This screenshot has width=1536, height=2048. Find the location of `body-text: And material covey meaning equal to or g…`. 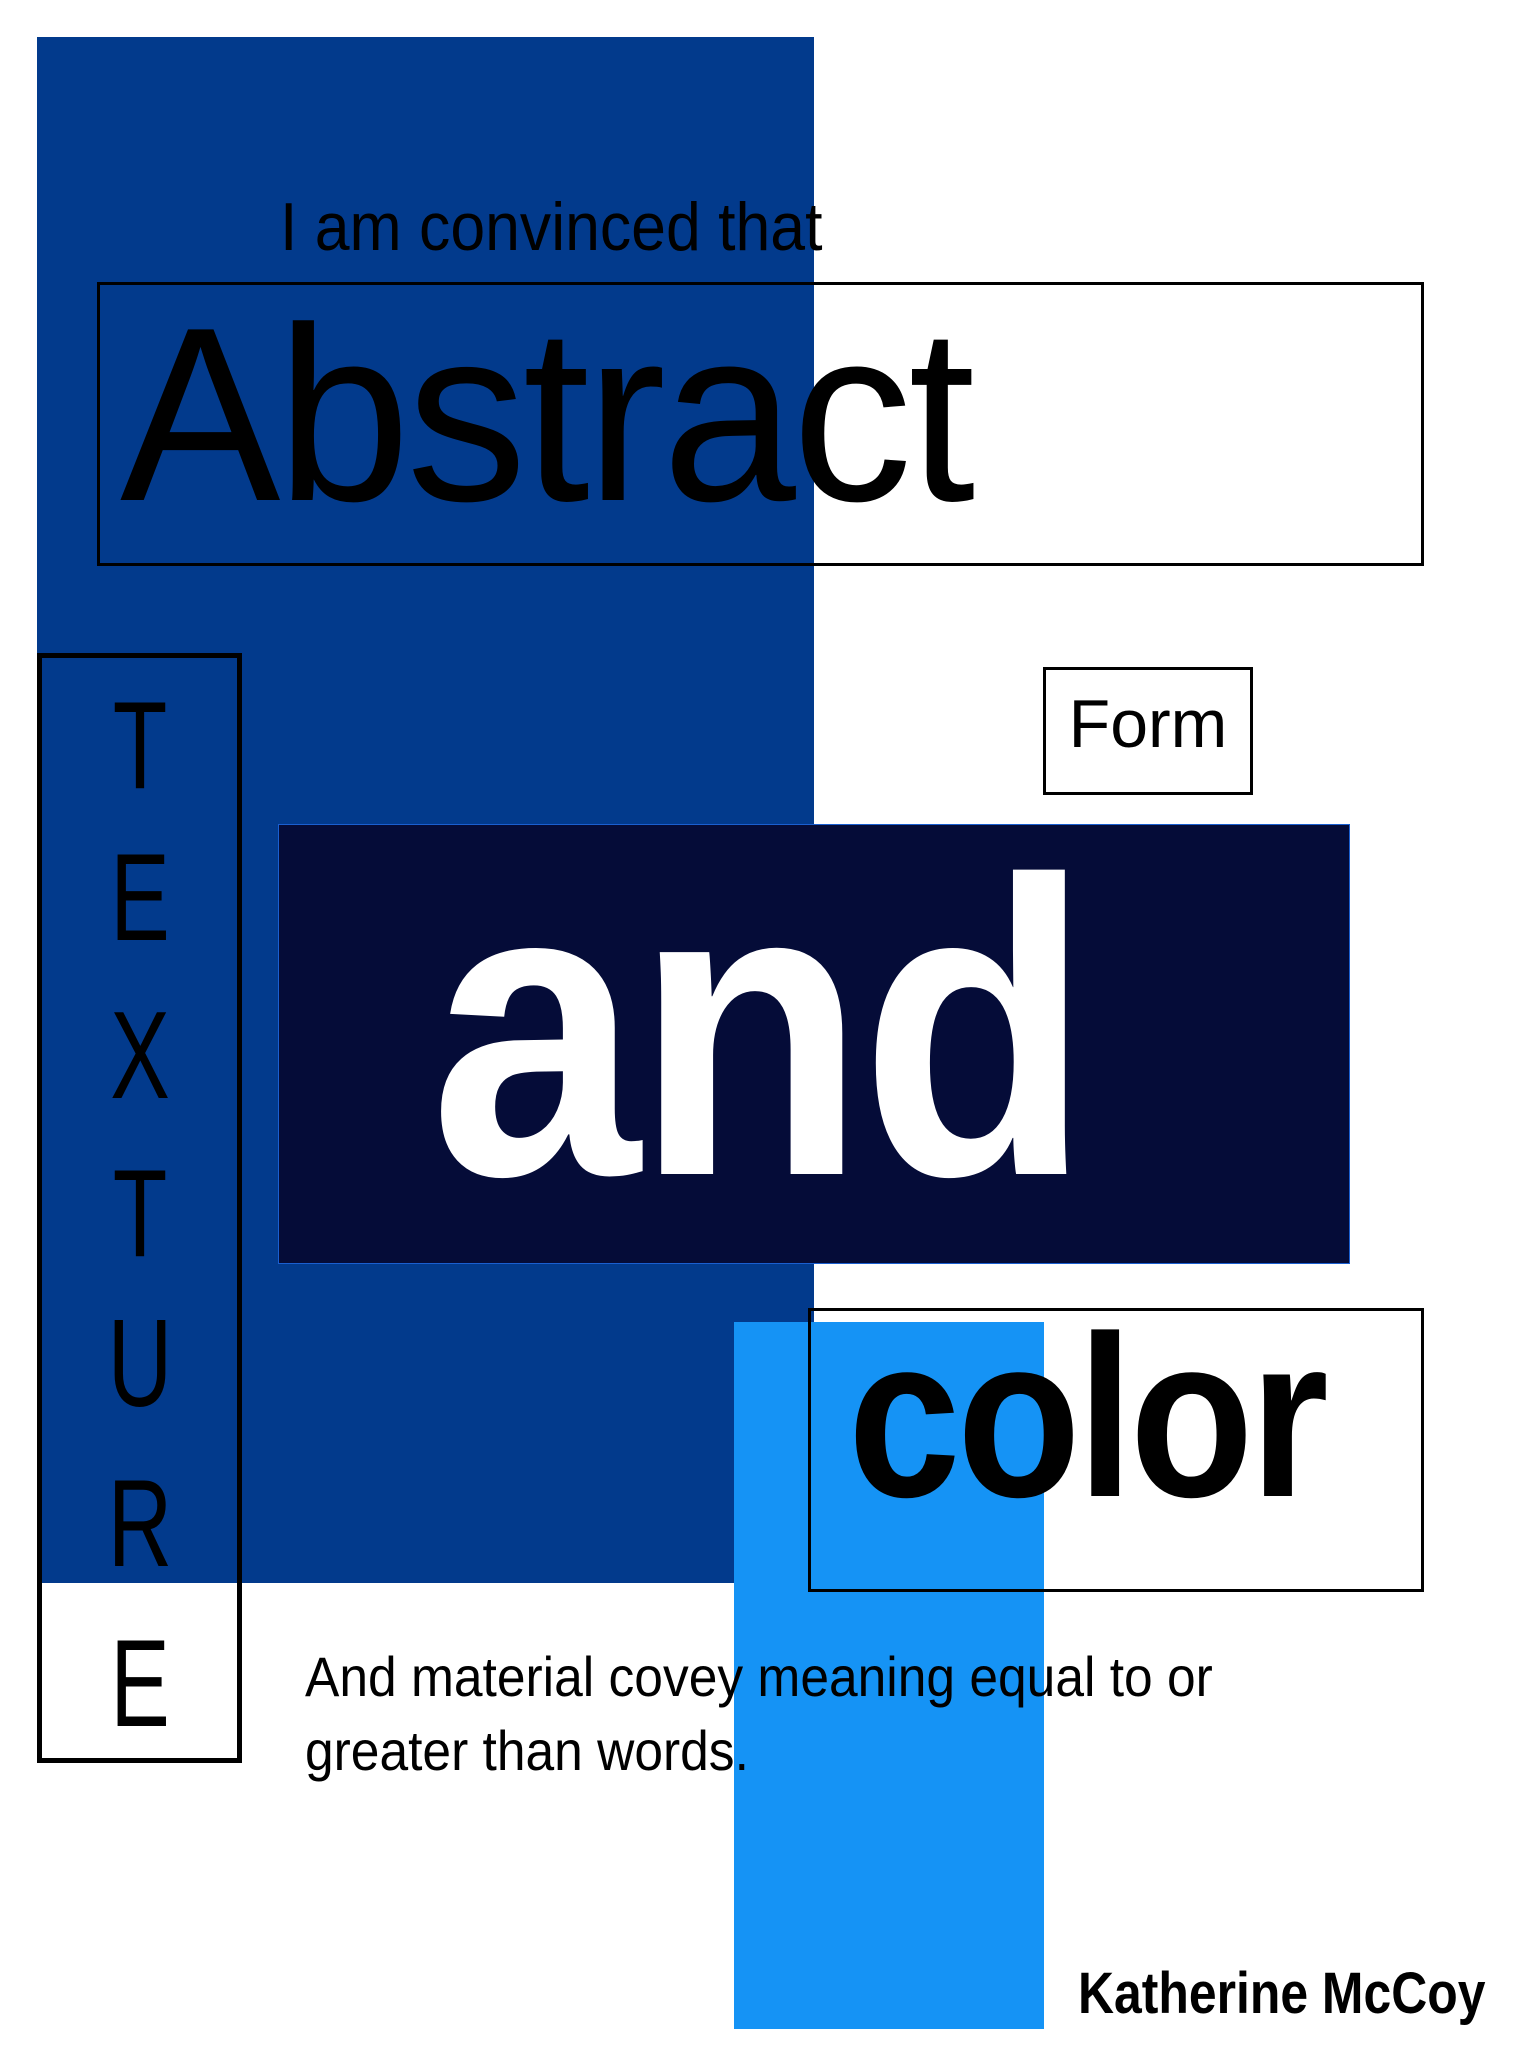

body-text: And material covey meaning equal to or g… is located at coordinates (759, 1714).